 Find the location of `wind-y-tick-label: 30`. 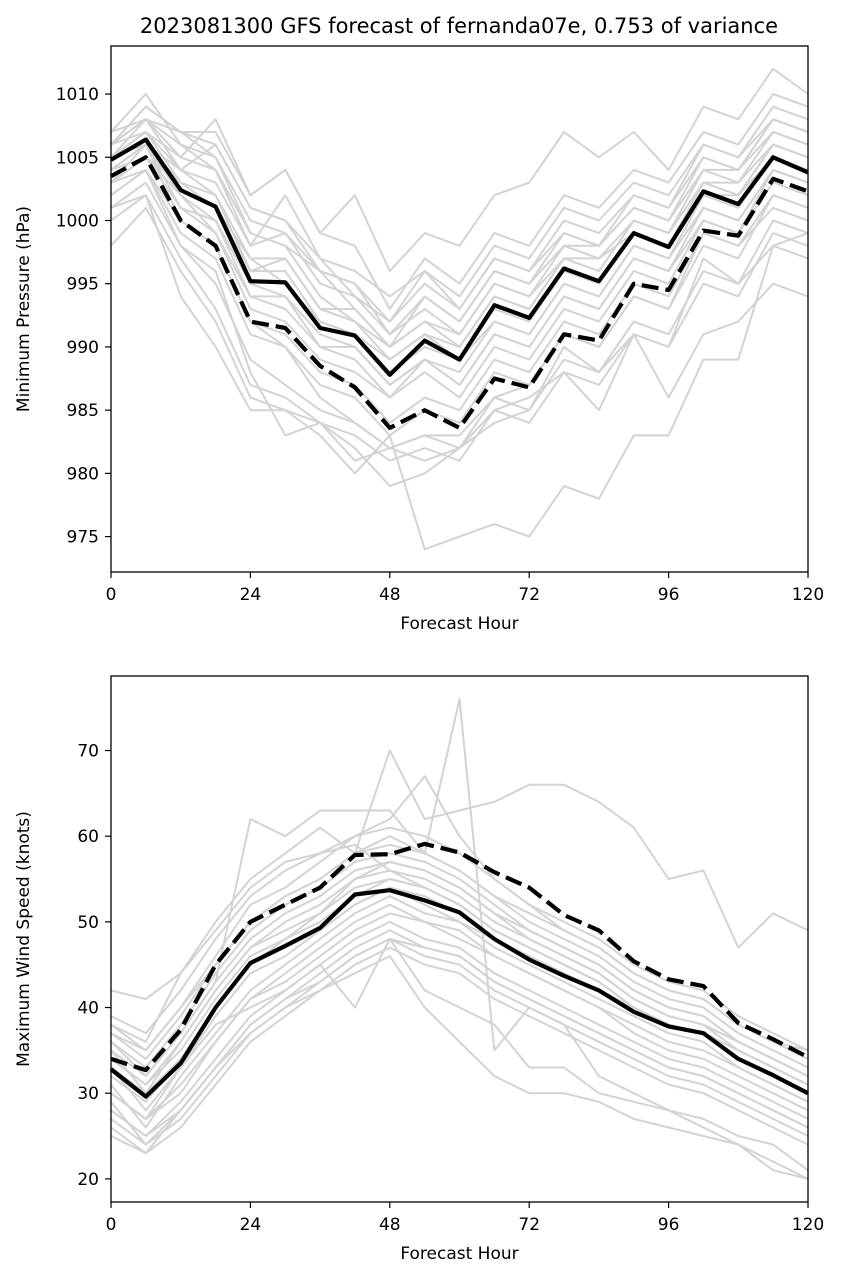

wind-y-tick-label: 30 is located at coordinates (88, 1094).